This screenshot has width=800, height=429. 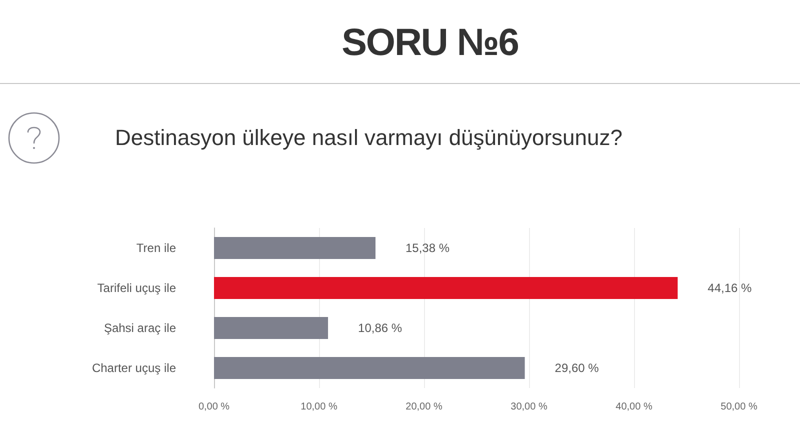 What do you see at coordinates (214, 407) in the screenshot?
I see `x-tick-label: 0,00 %` at bounding box center [214, 407].